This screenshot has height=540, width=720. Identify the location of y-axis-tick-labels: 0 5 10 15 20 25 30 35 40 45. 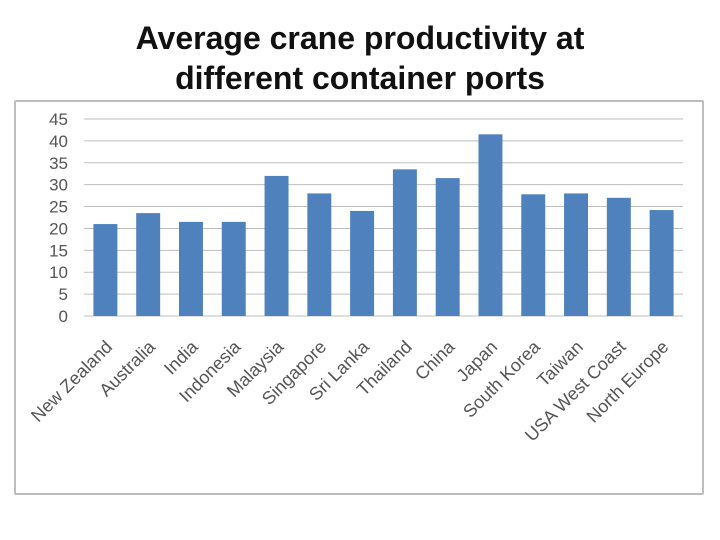
(58, 218).